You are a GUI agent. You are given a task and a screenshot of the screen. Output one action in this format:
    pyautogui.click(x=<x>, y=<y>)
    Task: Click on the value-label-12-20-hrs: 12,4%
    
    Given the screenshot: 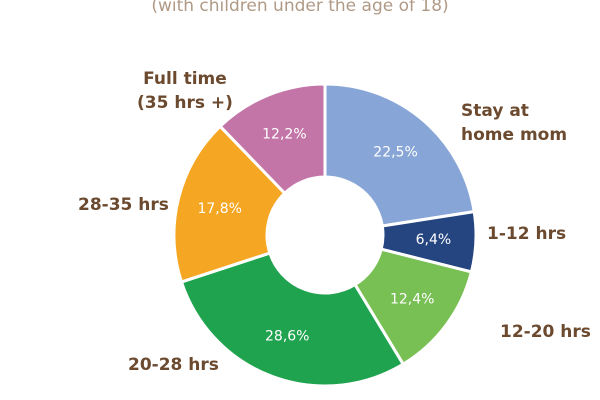 What is the action you would take?
    pyautogui.click(x=412, y=300)
    